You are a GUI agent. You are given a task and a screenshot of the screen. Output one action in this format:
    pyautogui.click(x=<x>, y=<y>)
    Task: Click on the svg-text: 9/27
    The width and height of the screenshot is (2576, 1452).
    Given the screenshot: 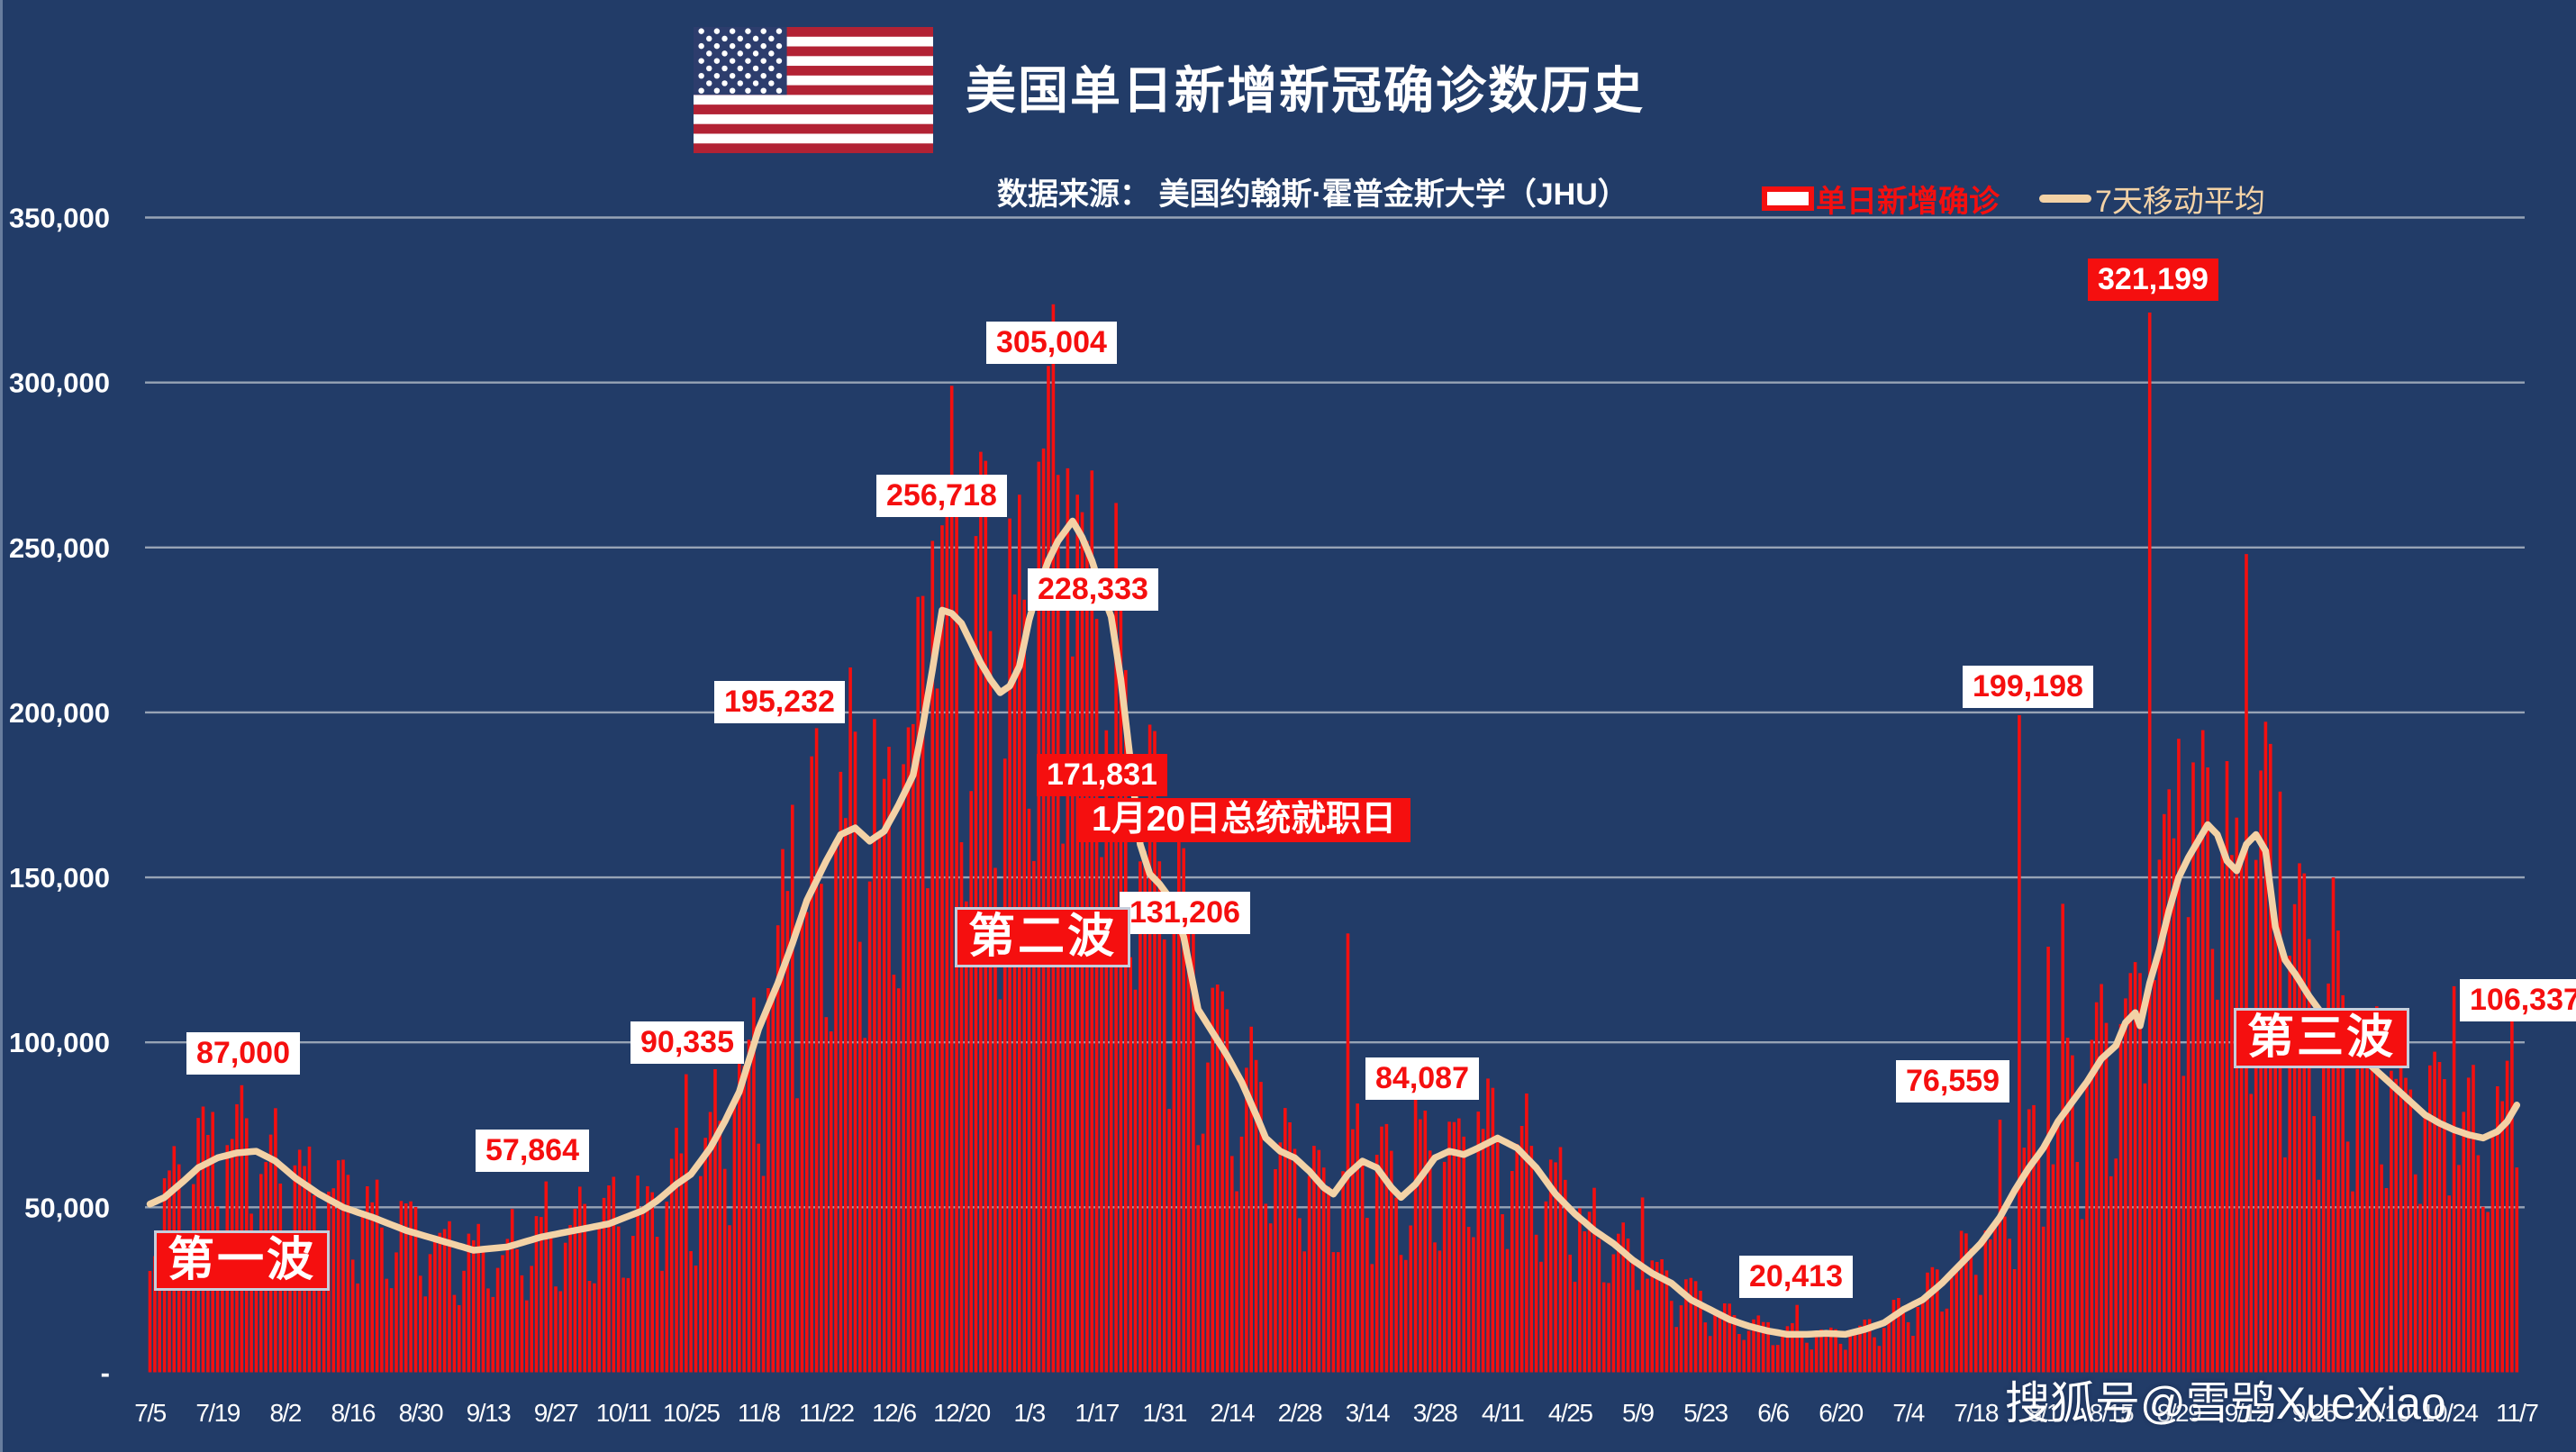 What is the action you would take?
    pyautogui.click(x=556, y=1413)
    